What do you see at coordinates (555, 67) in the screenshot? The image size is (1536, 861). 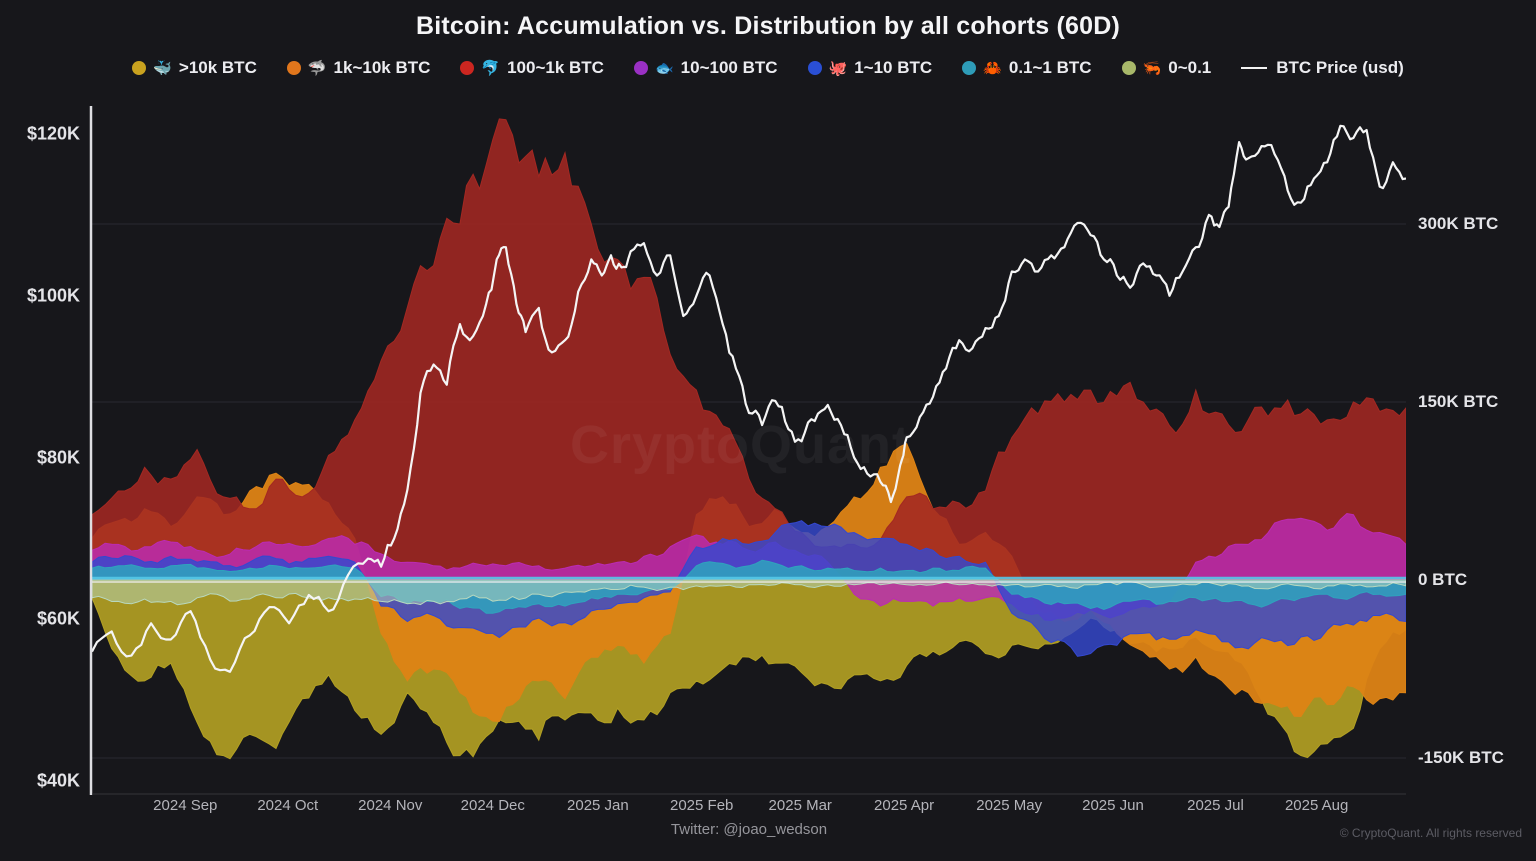 I see `legend-label-100-1k-btc: 100~1k BTC` at bounding box center [555, 67].